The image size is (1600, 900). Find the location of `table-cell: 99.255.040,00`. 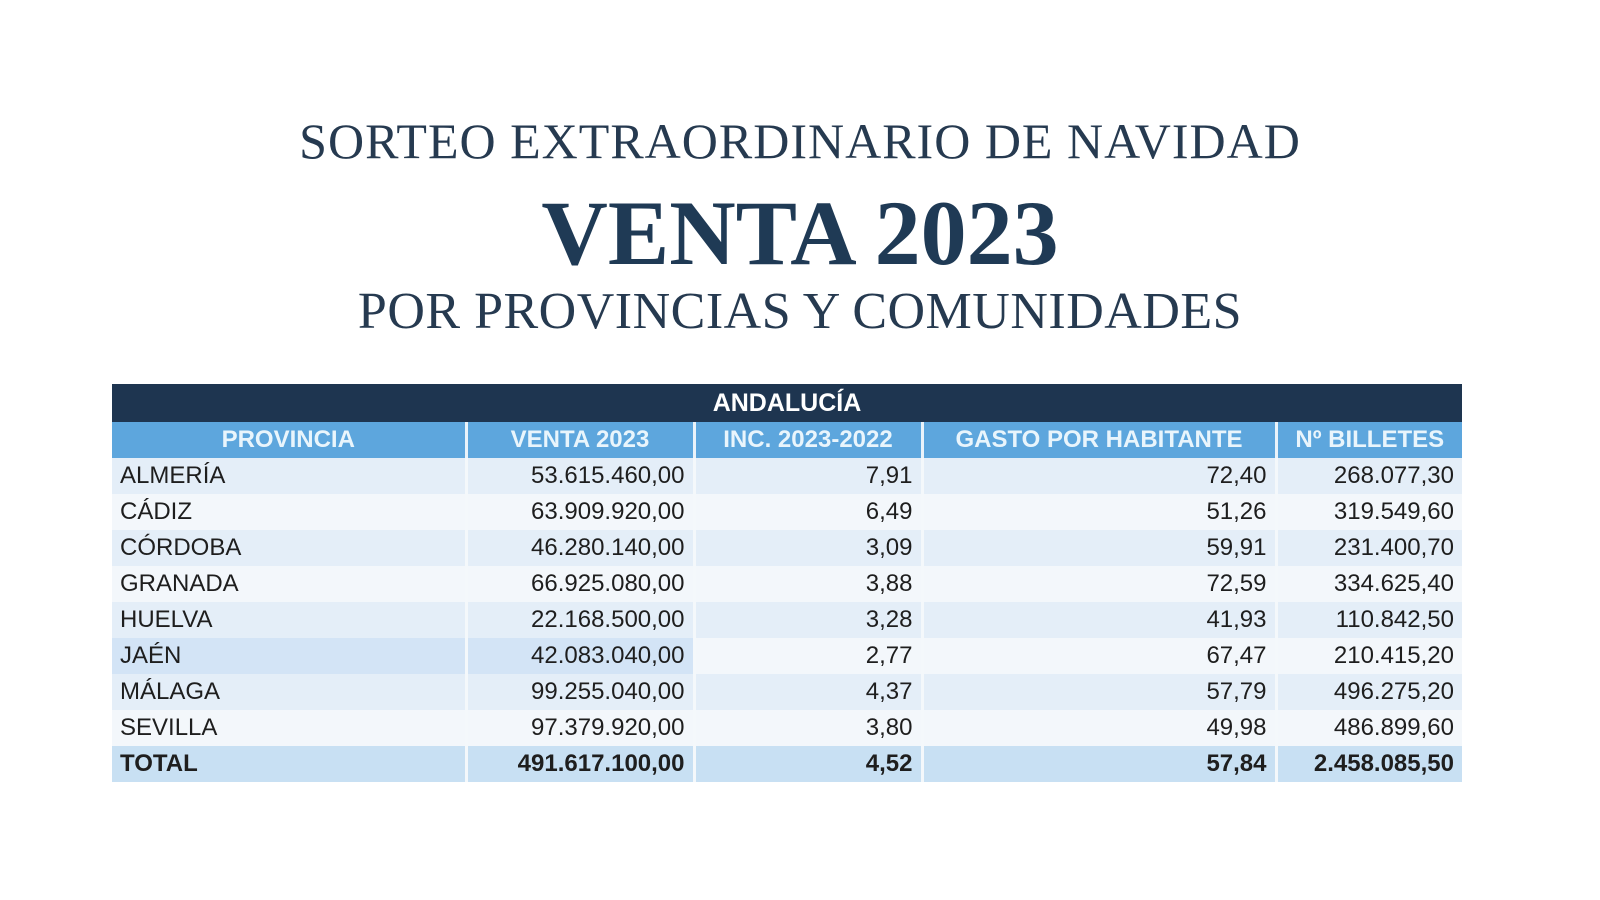

table-cell: 99.255.040,00 is located at coordinates (579, 692).